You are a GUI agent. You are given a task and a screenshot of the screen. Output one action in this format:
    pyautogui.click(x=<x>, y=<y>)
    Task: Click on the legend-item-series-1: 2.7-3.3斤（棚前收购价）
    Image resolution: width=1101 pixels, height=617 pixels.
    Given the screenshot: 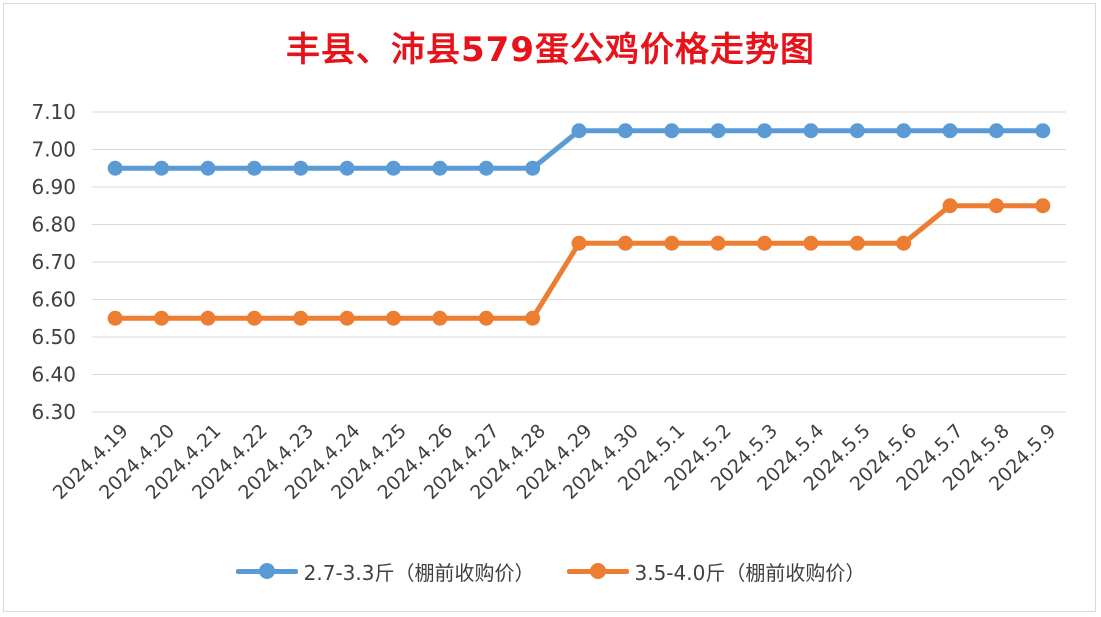 What is the action you would take?
    pyautogui.click(x=385, y=571)
    